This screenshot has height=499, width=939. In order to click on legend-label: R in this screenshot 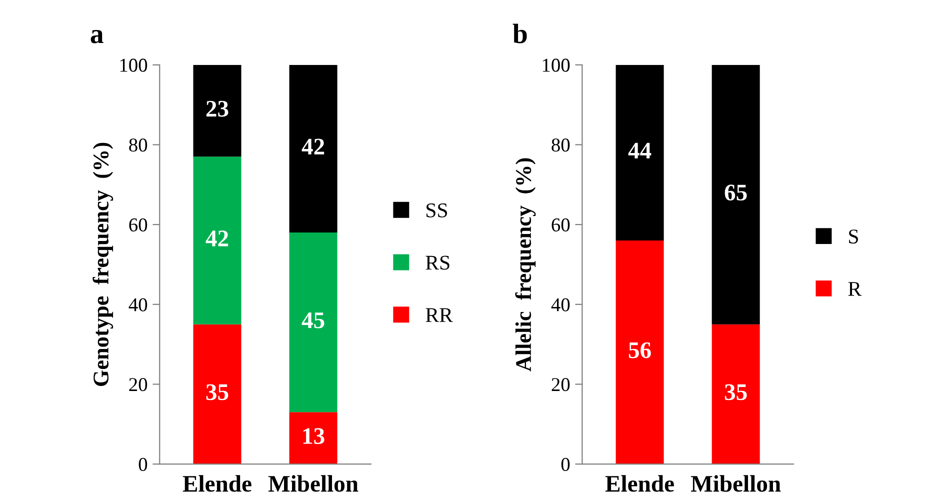, I will do `click(855, 289)`.